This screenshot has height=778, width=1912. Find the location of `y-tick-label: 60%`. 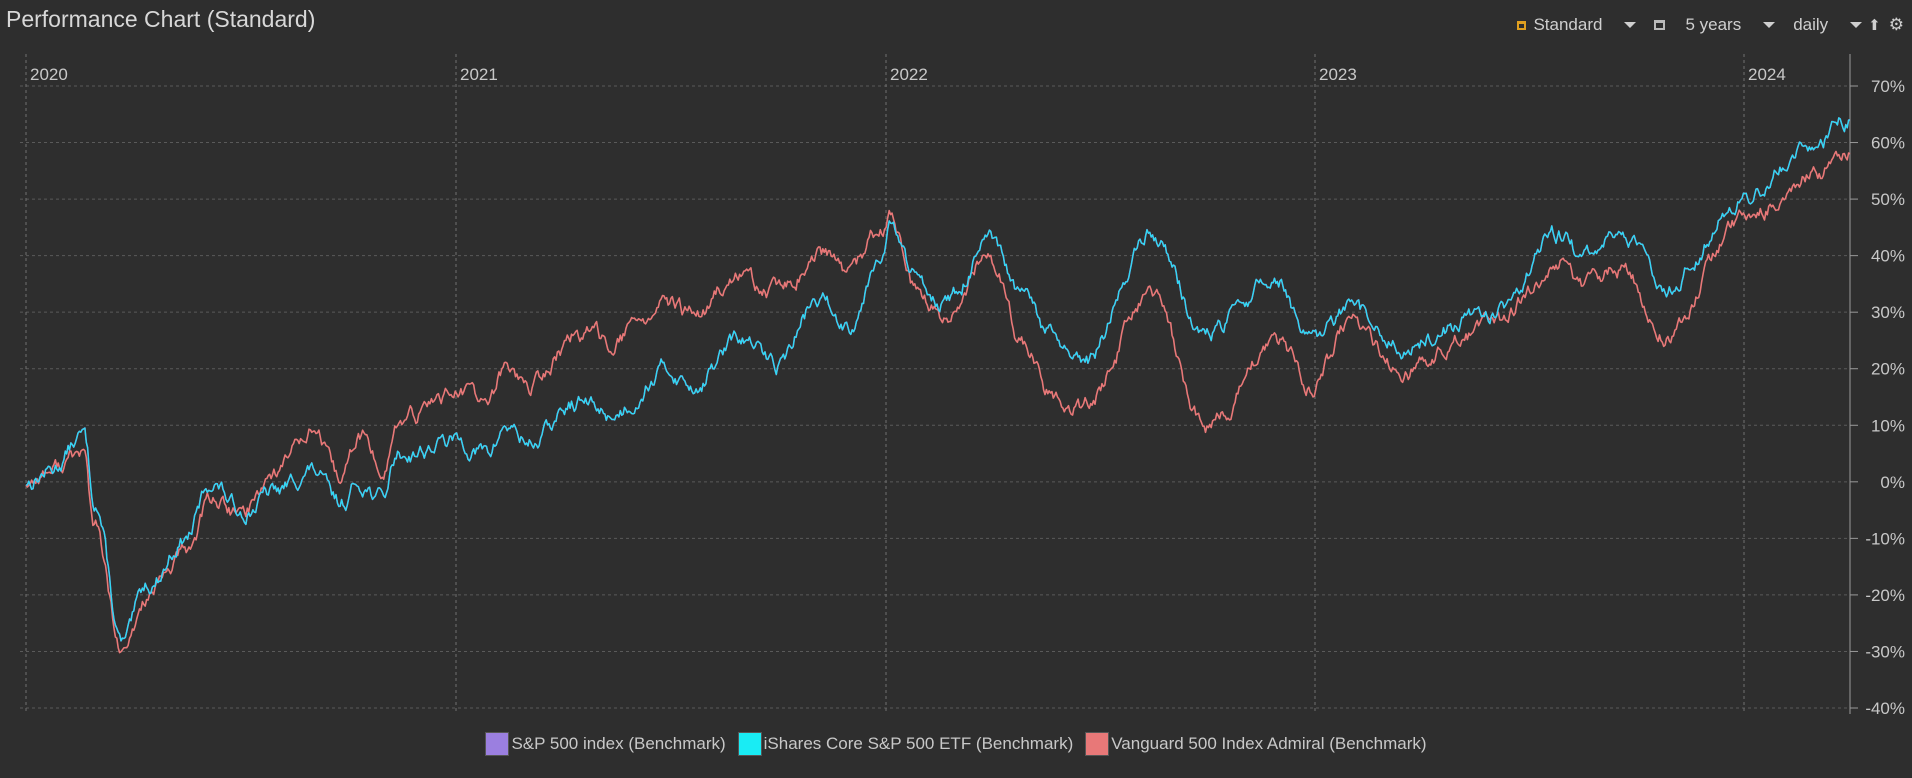

y-tick-label: 60% is located at coordinates (1888, 143).